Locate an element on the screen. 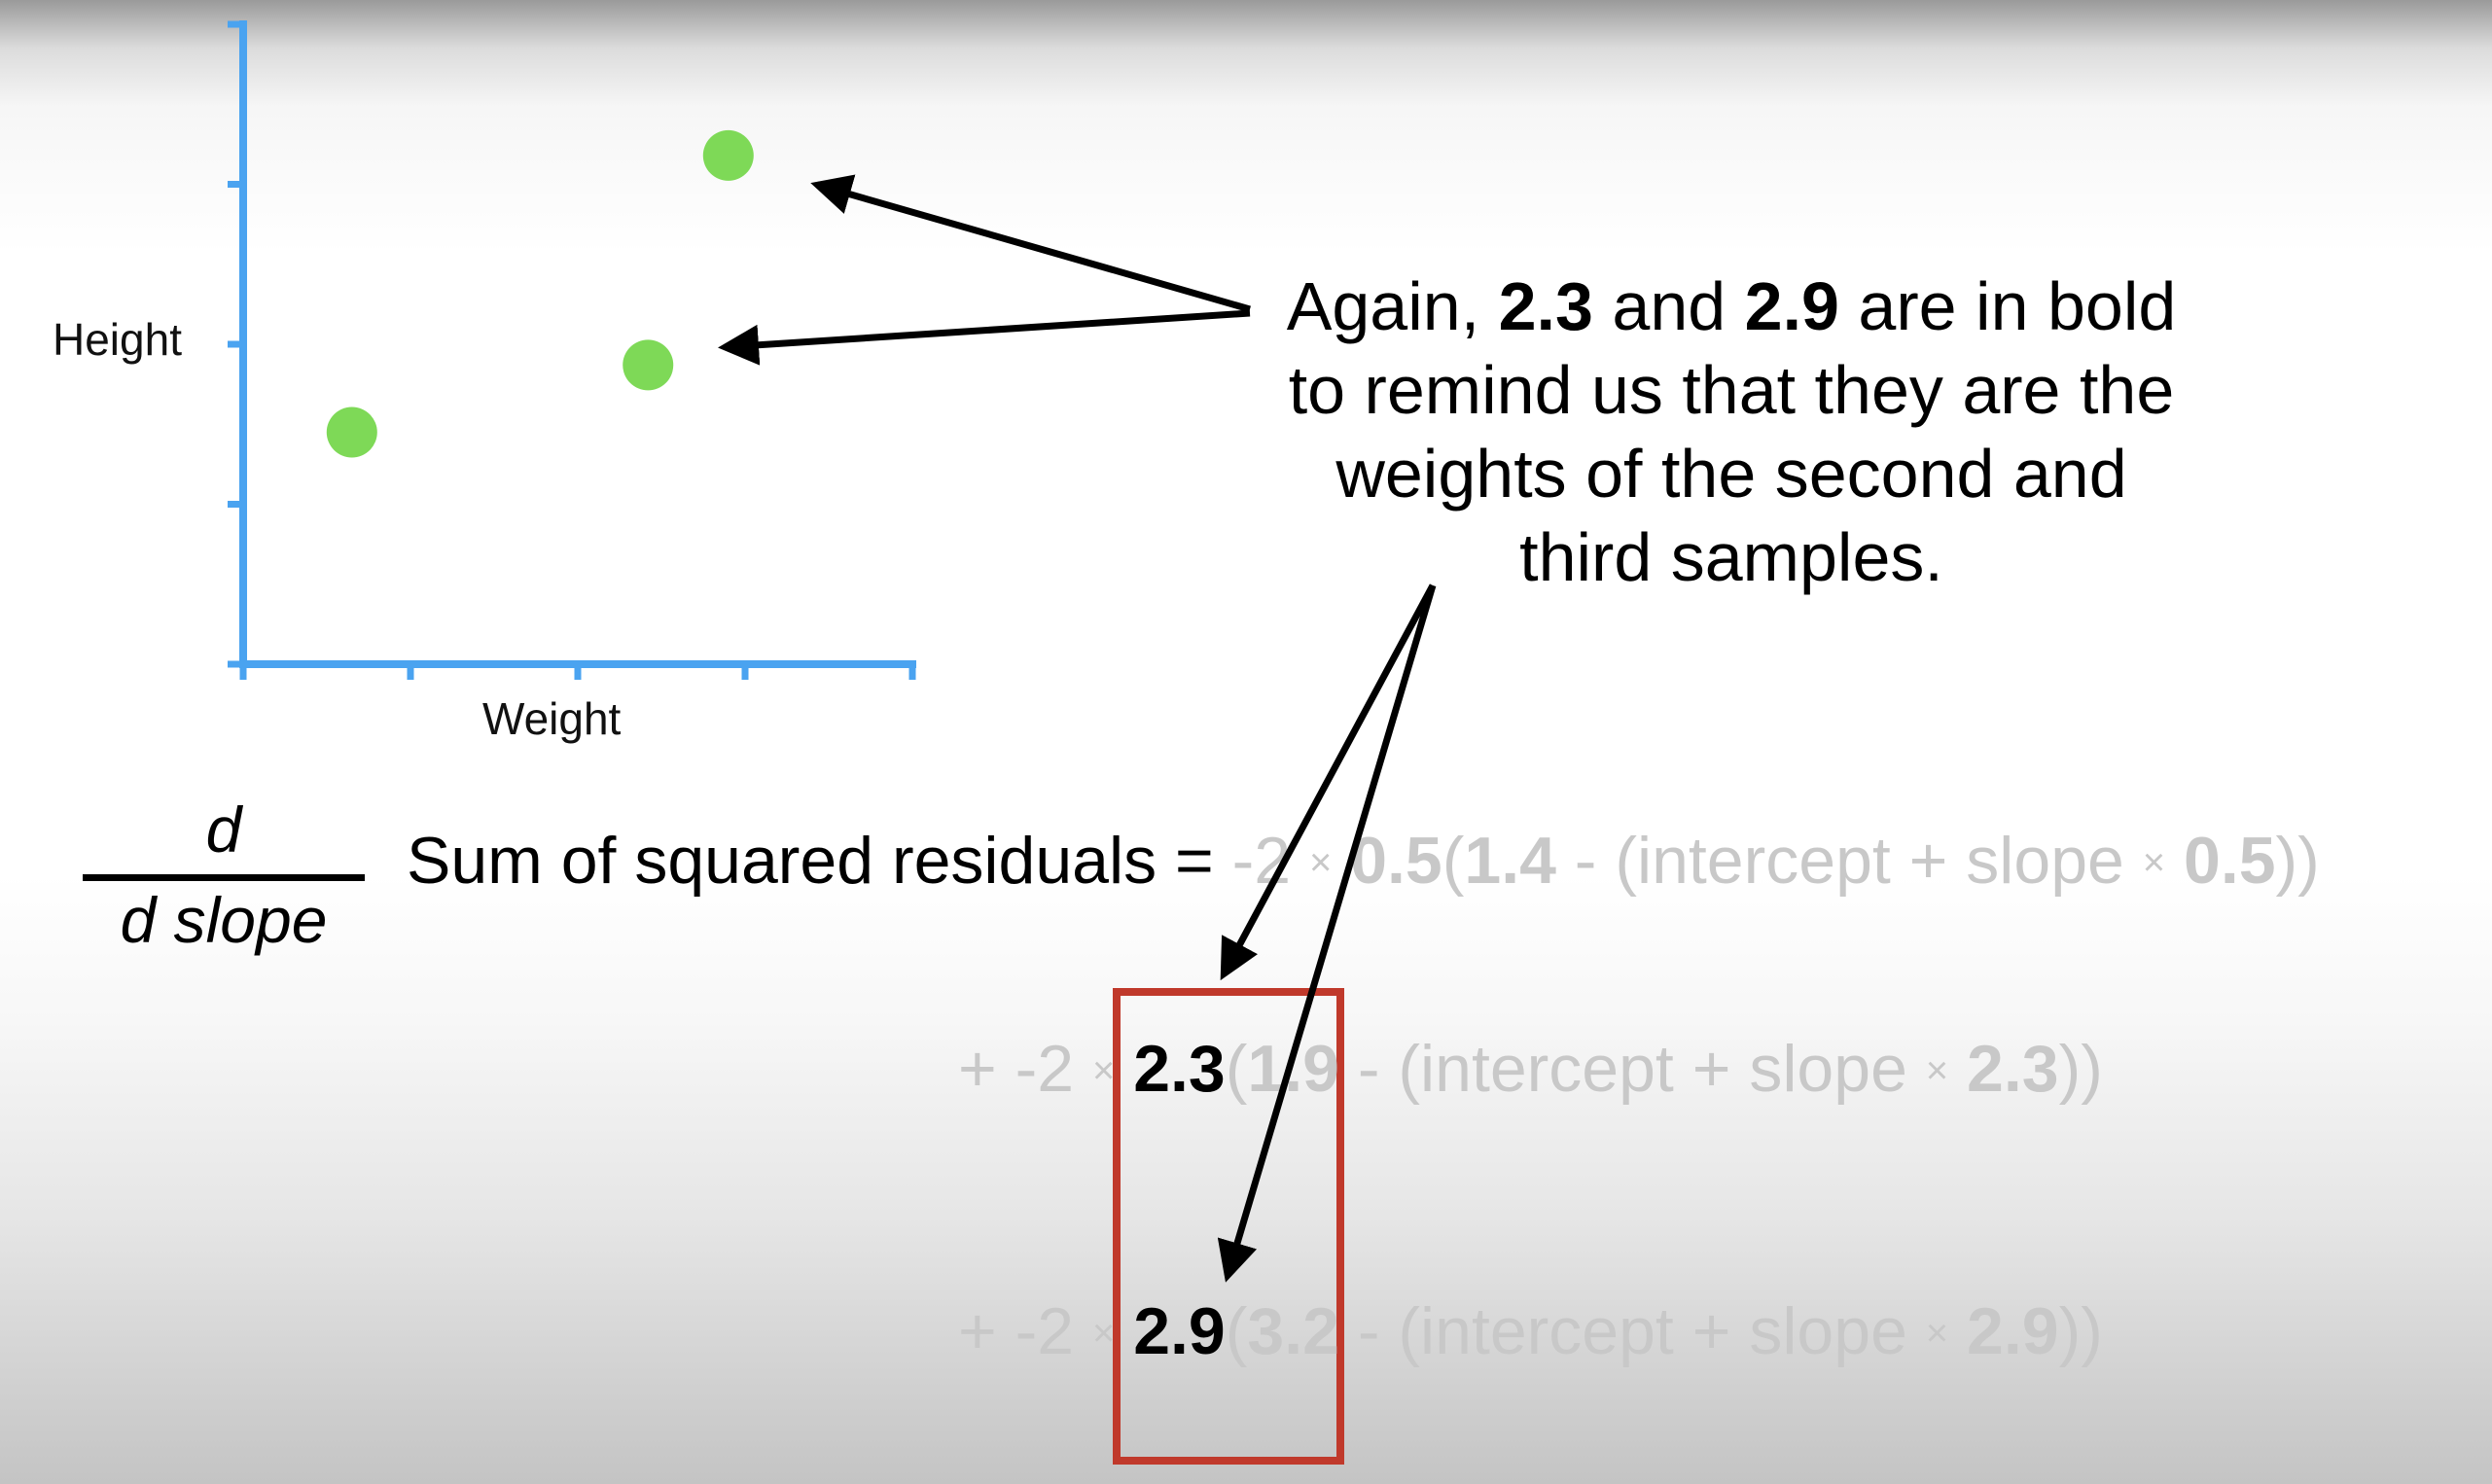 The width and height of the screenshot is (2492, 1484). highlighted-weight-2-3: 2.3 is located at coordinates (1170, 1069).